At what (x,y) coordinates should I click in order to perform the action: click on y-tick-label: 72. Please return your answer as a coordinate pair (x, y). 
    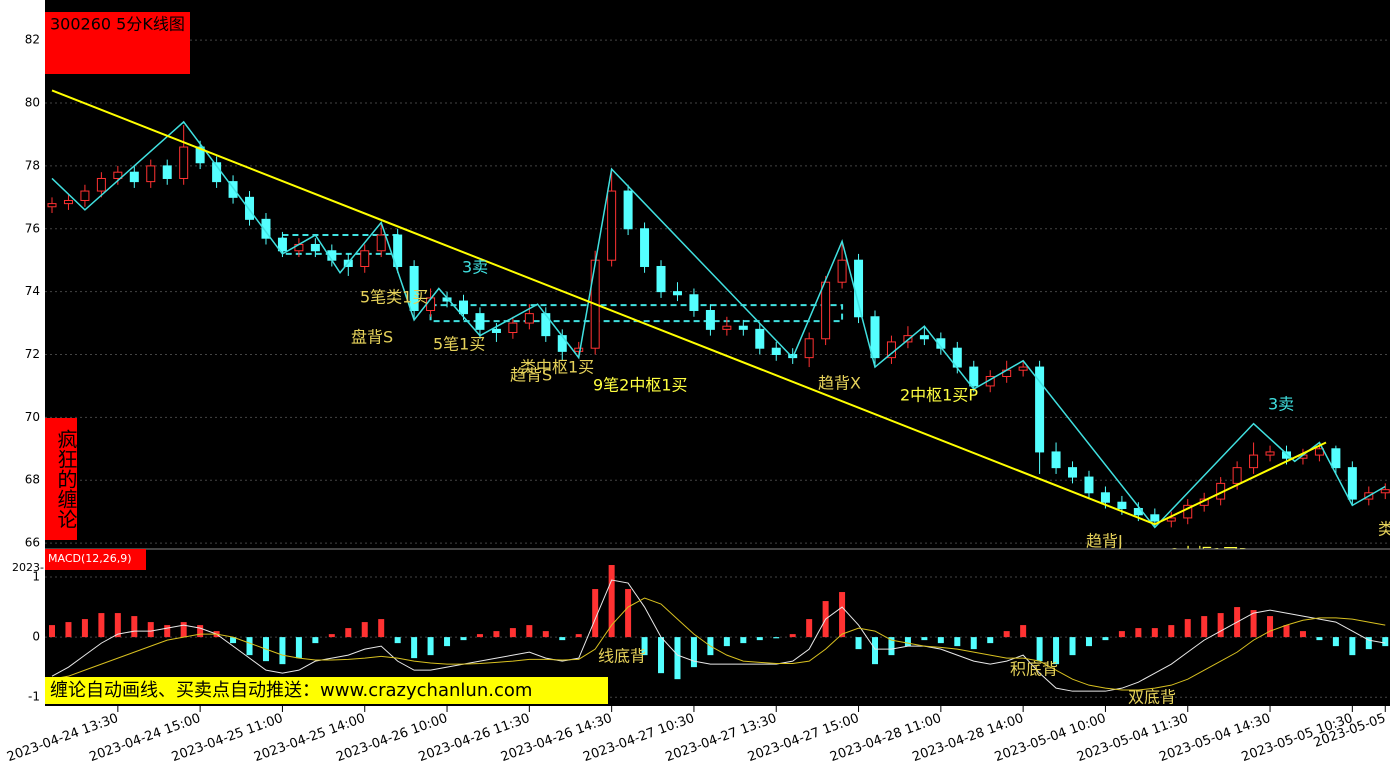
    Looking at the image, I should click on (32, 354).